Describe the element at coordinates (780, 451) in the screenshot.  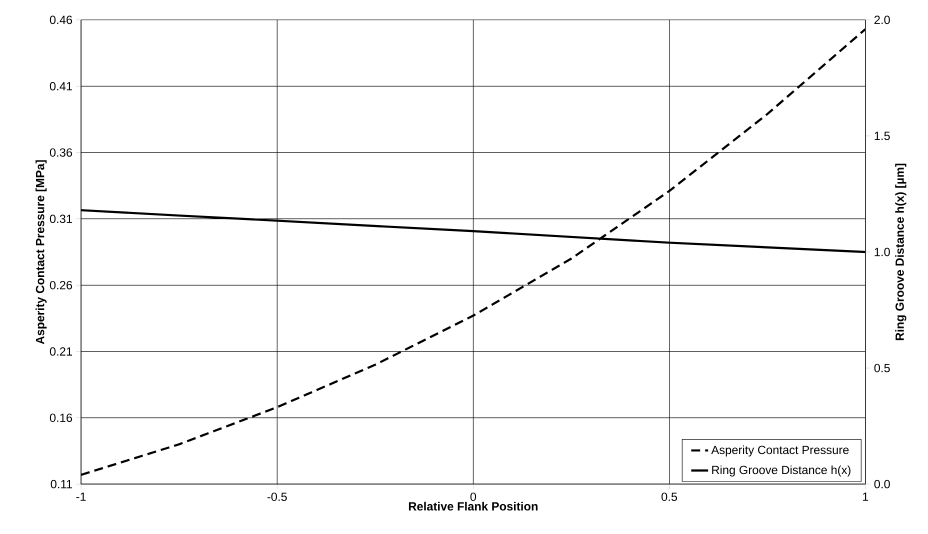
I see `legend-label: Asperity Contact Pressure` at that location.